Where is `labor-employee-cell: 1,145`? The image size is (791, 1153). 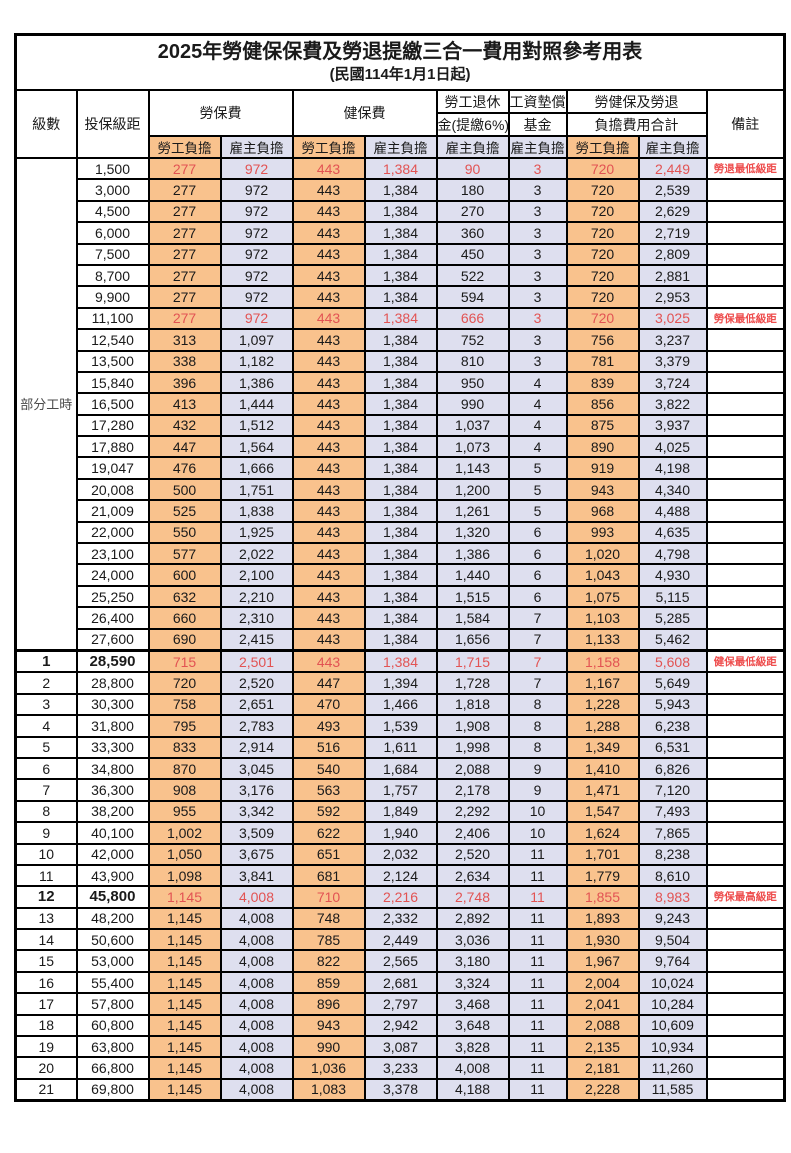 labor-employee-cell: 1,145 is located at coordinates (184, 1025).